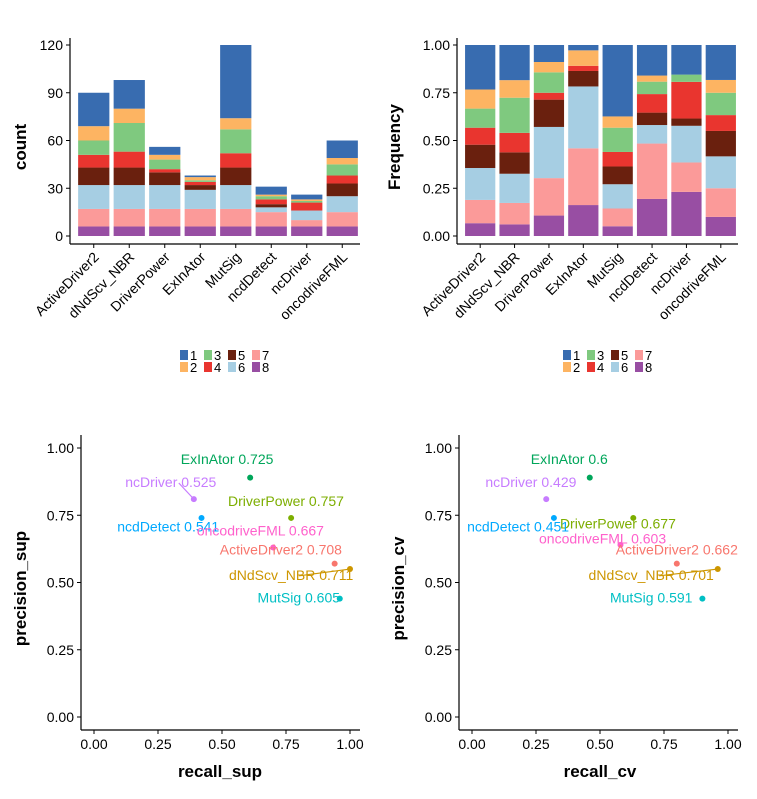 This screenshot has height=799, width=757. What do you see at coordinates (651, 598) in the screenshot?
I see `point-label: MutSig 0.591` at bounding box center [651, 598].